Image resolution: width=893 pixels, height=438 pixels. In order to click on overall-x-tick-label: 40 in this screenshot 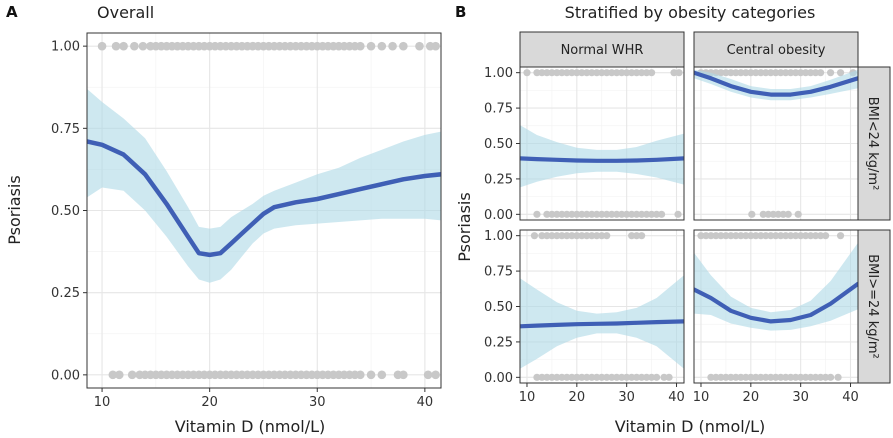, I will do `click(425, 402)`.